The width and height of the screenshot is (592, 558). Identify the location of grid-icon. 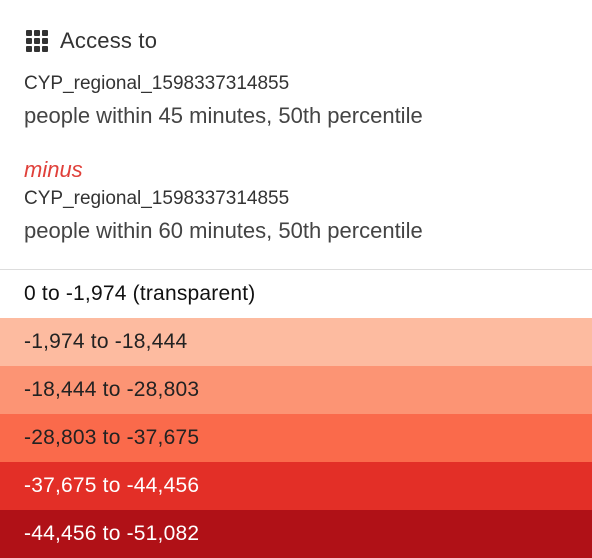
(37, 41).